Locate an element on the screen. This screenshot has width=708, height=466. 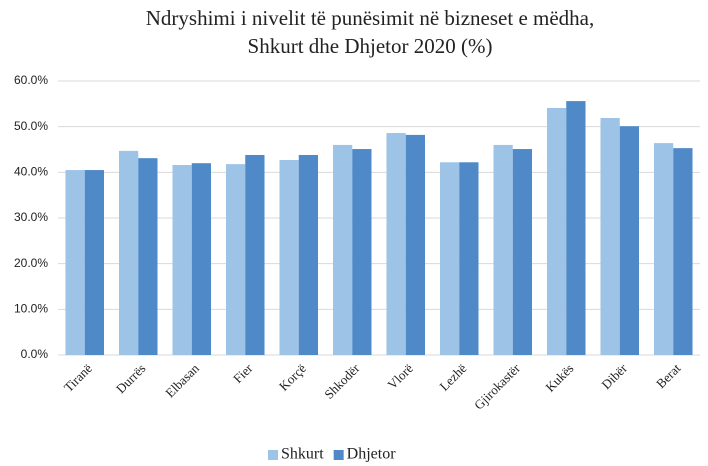
y-tick-label: 10.0% is located at coordinates (31, 309).